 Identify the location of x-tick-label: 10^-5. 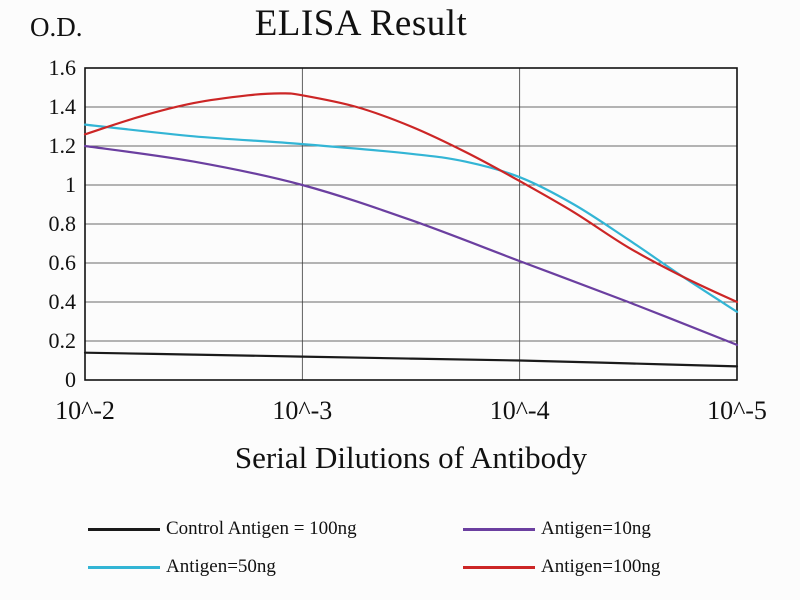
(737, 410).